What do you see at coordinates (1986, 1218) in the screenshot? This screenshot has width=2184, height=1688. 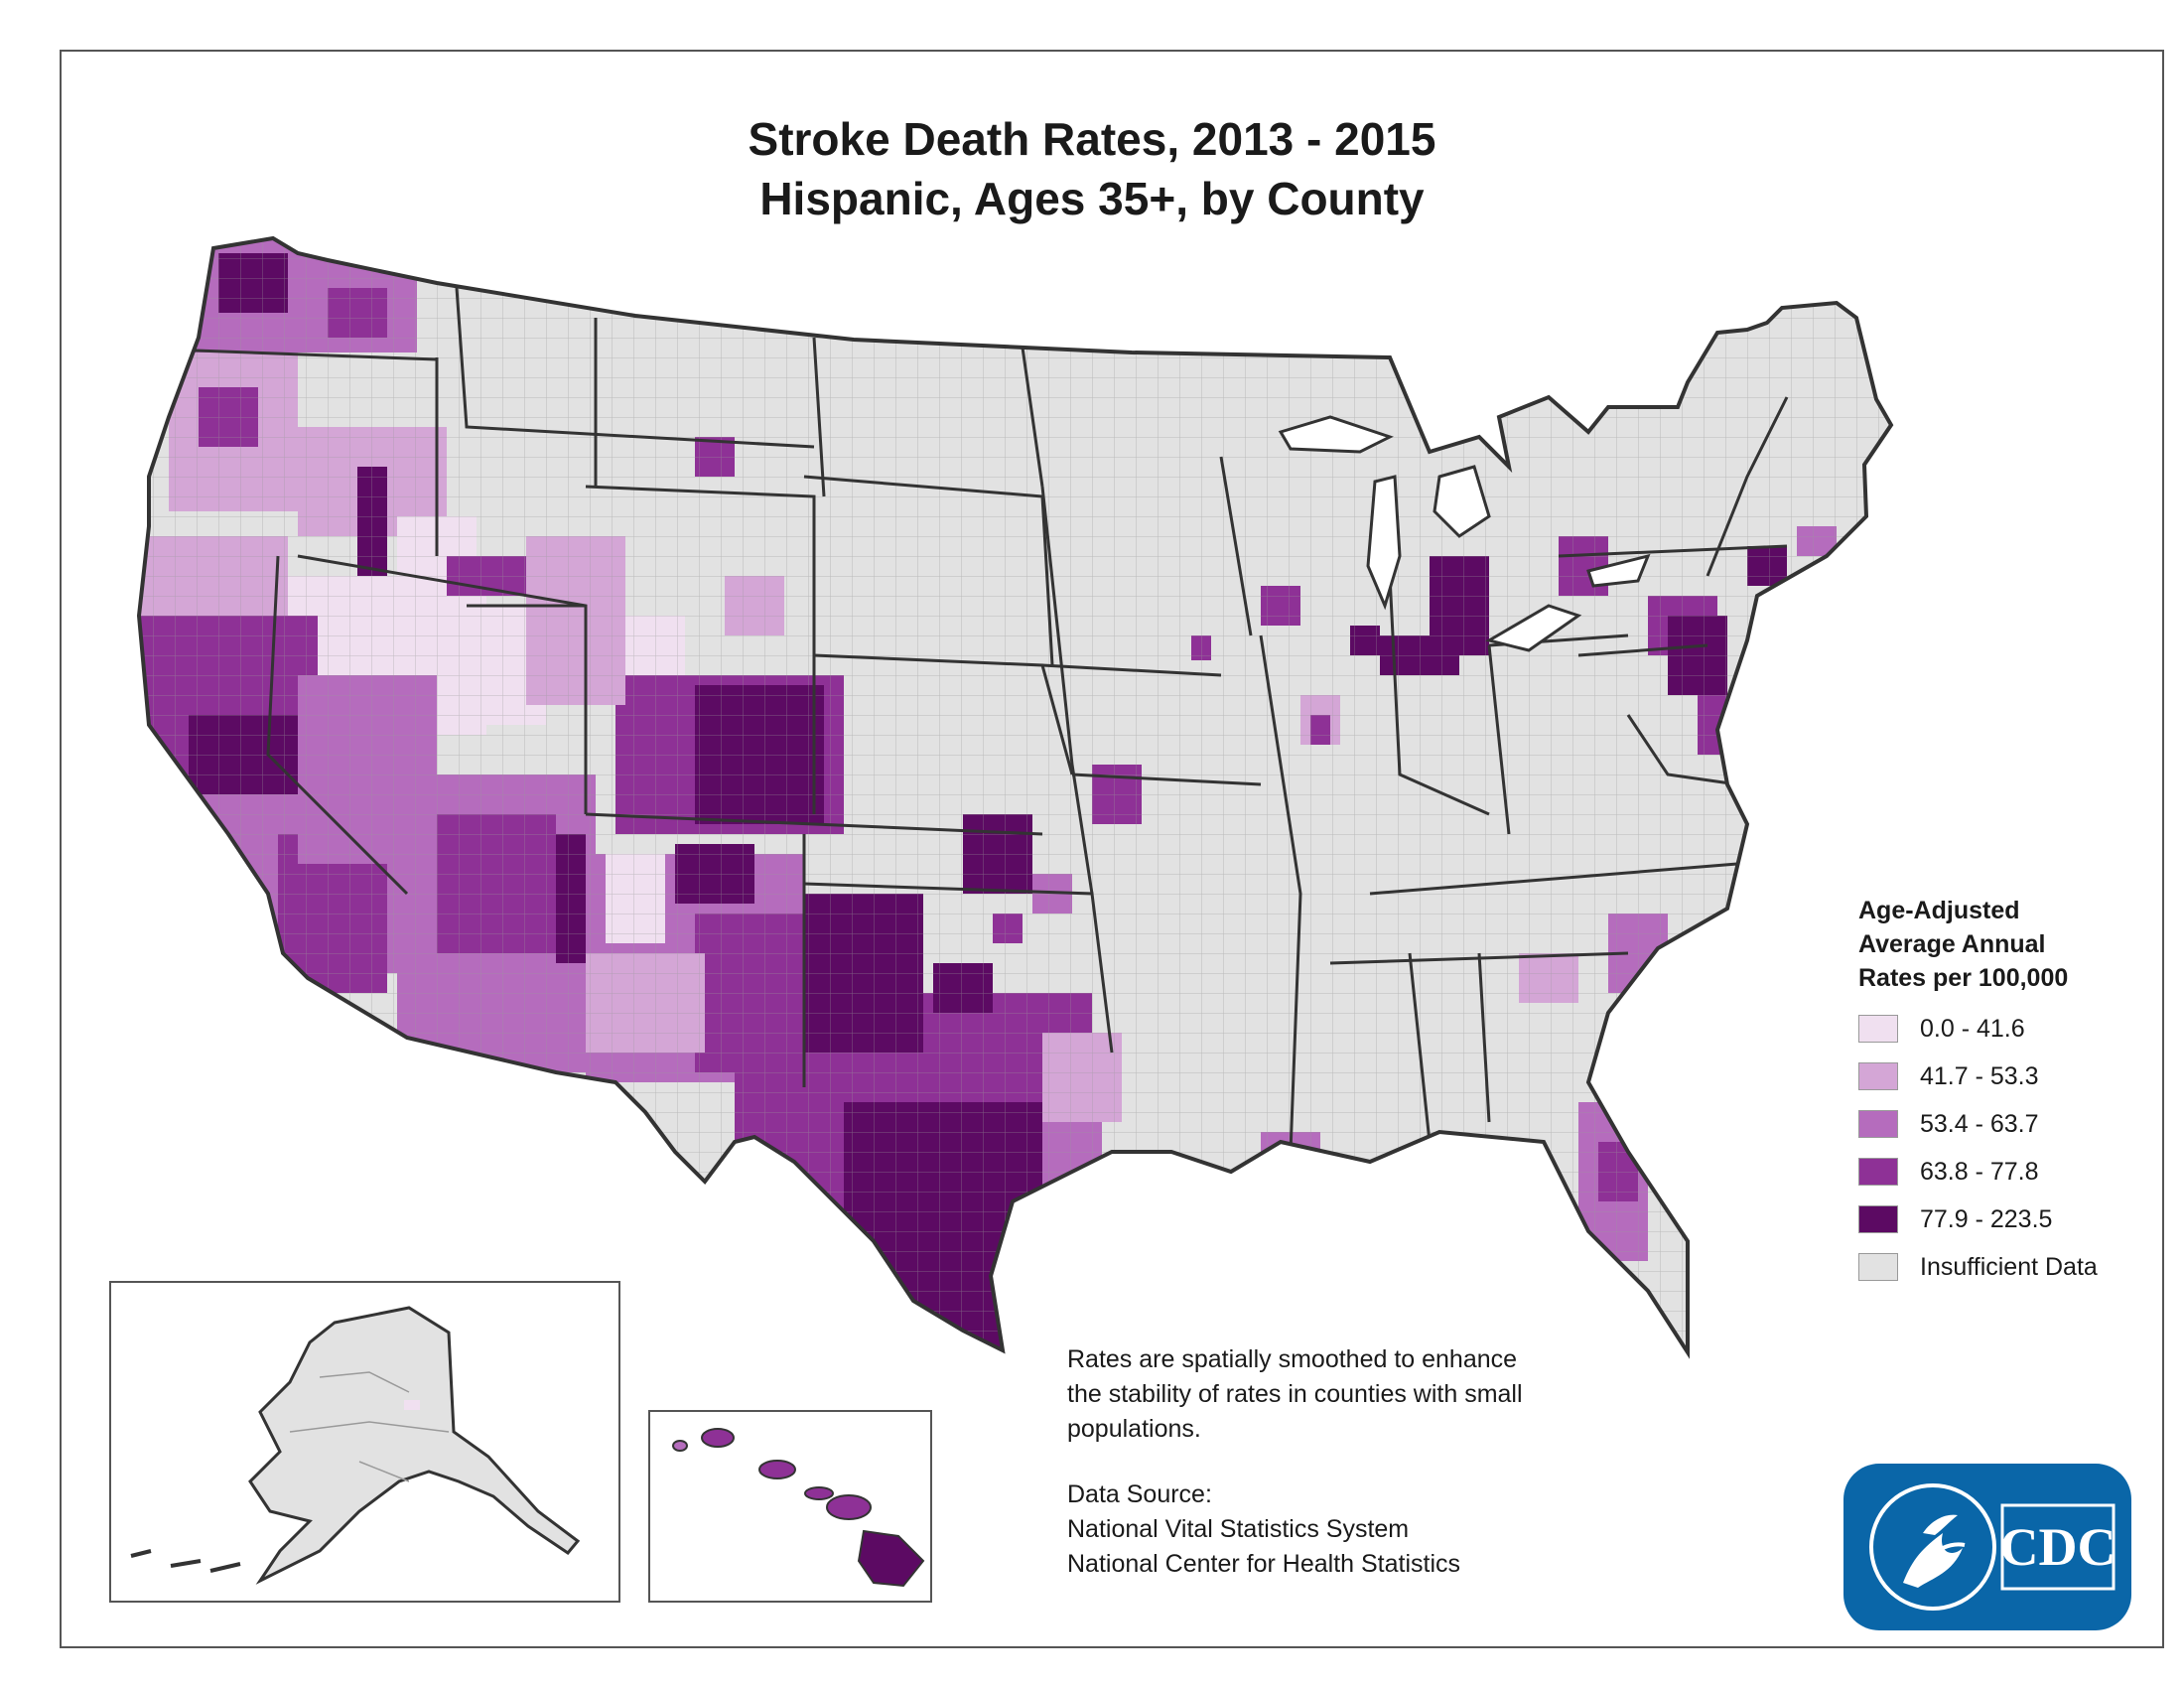 I see `legend-label: 77.9 - 223.5` at bounding box center [1986, 1218].